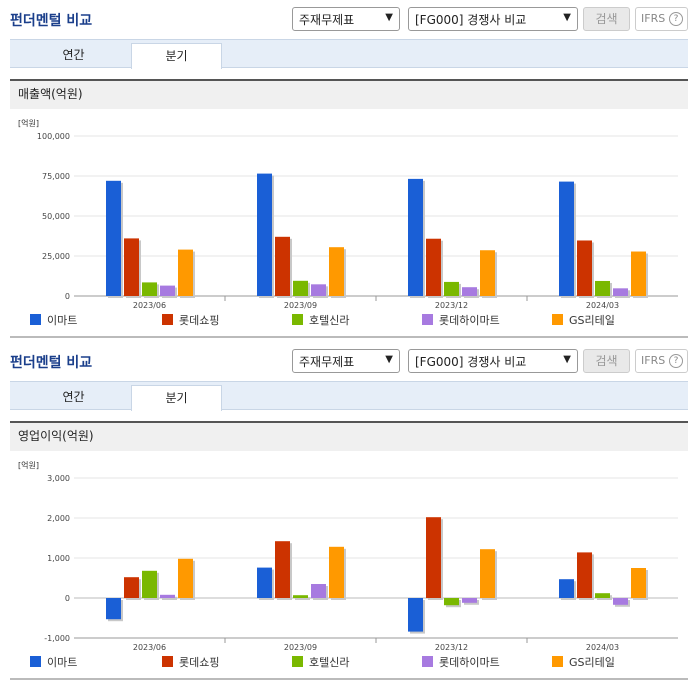 This screenshot has height=684, width=696. Describe the element at coordinates (56, 216) in the screenshot. I see `y-tick-label: 50,000` at that location.